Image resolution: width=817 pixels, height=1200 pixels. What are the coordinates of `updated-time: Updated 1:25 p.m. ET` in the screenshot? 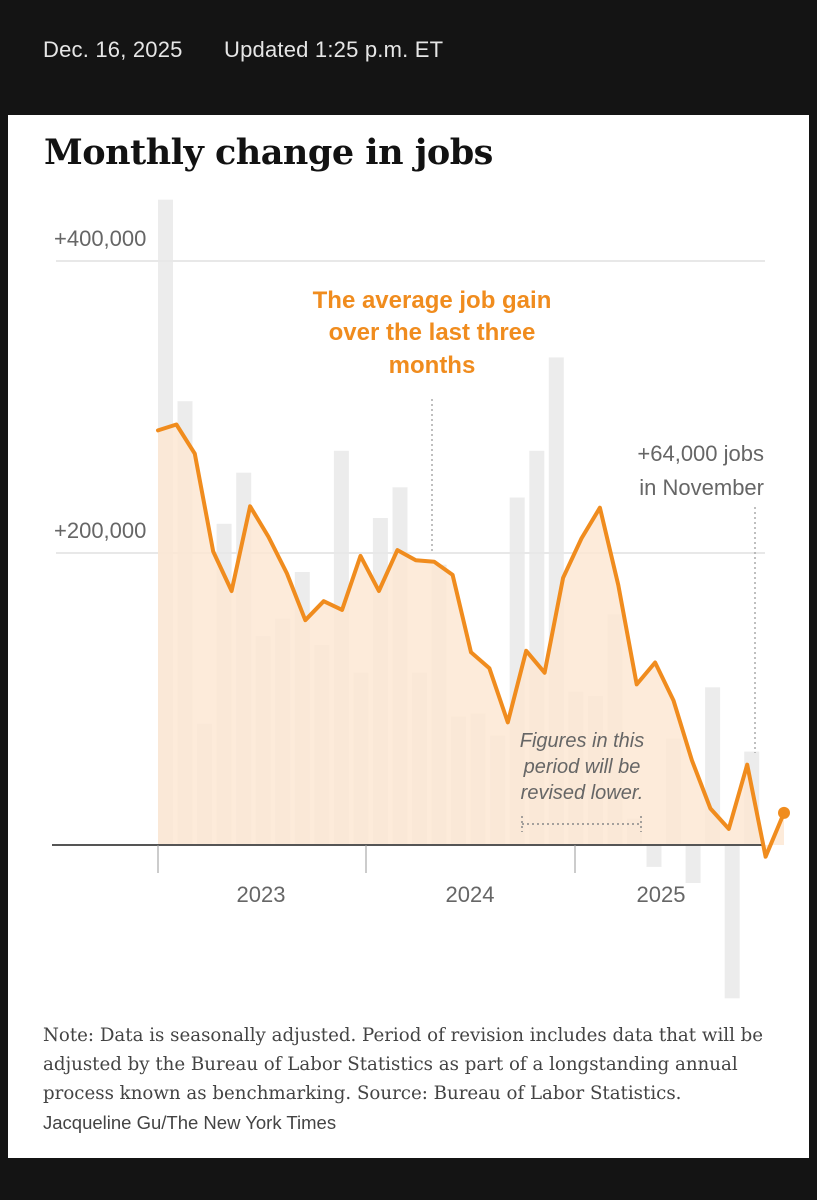 It's located at (334, 49).